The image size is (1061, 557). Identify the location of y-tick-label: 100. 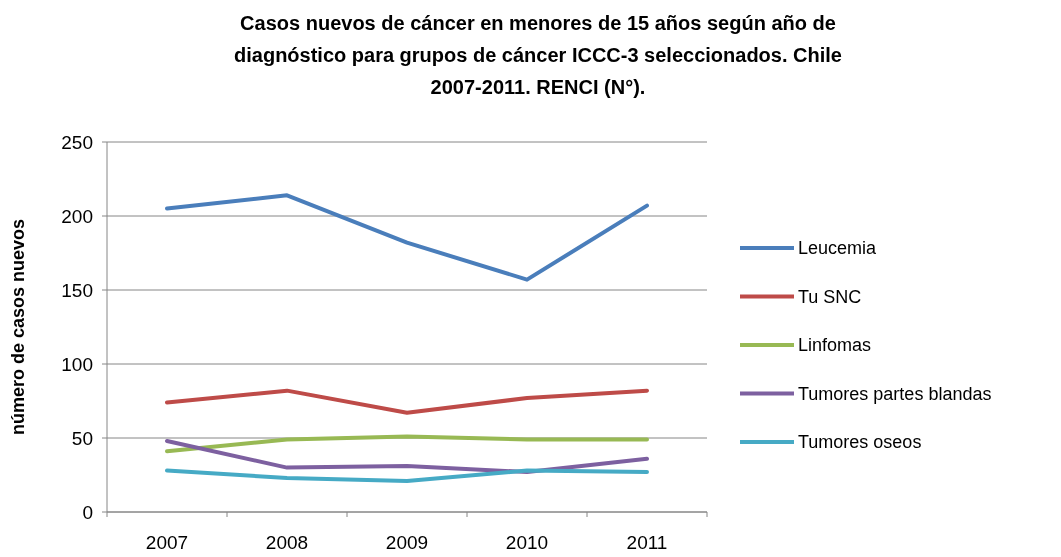
(77, 364).